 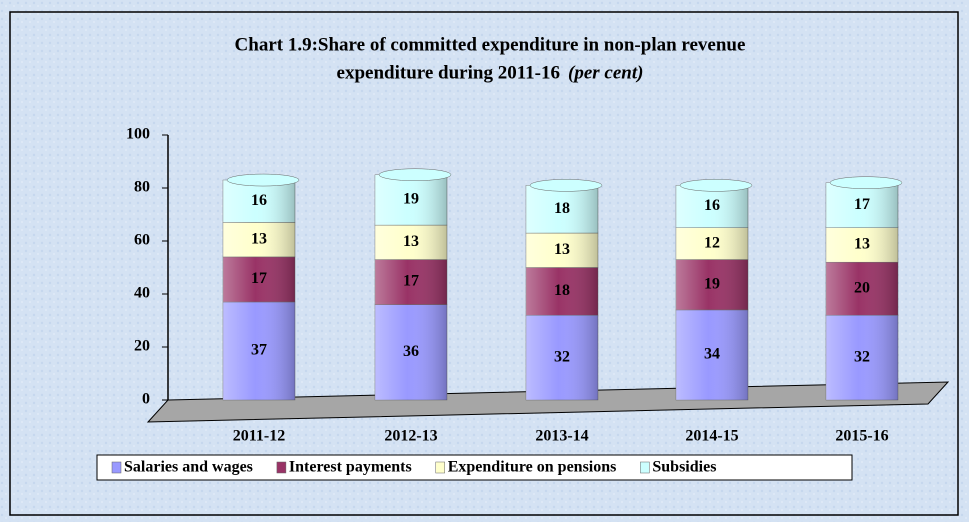 I want to click on y-tick-label: 0, so click(x=146, y=399).